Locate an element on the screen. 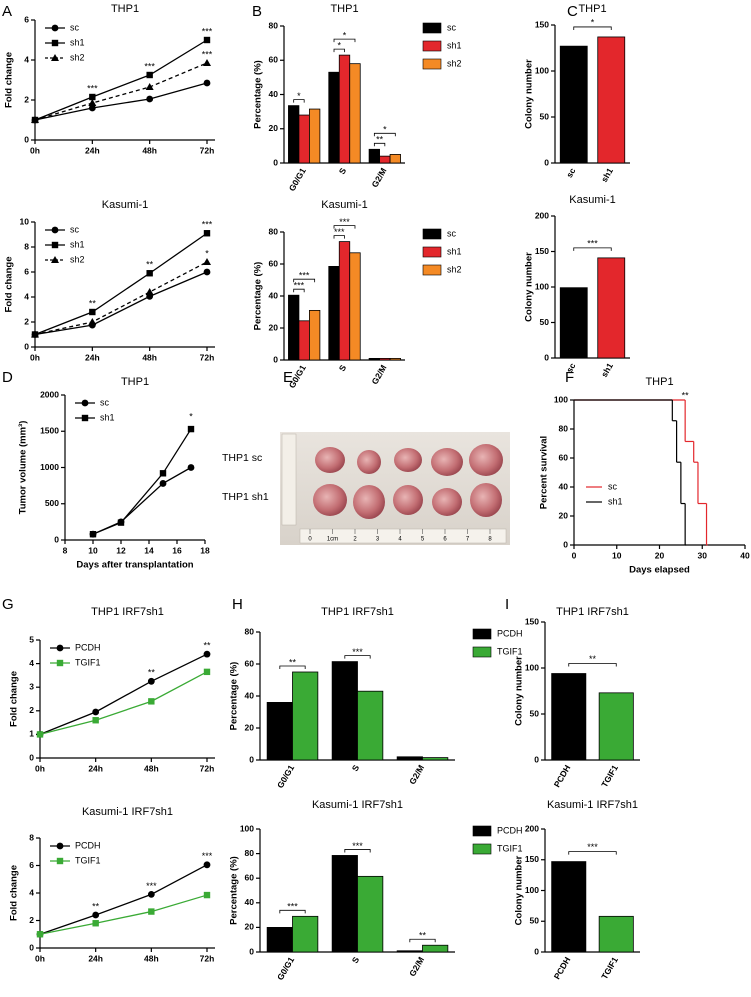 The height and width of the screenshot is (997, 751). y-tick-label: 50 is located at coordinates (535, 713).